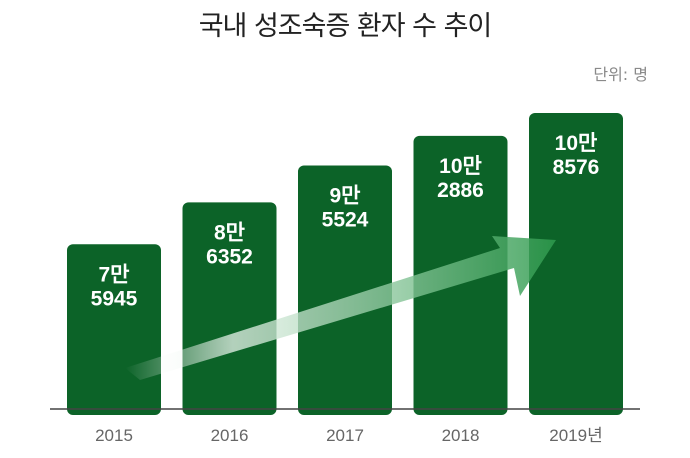 The image size is (690, 458). What do you see at coordinates (229, 308) in the screenshot?
I see `bar-2016` at bounding box center [229, 308].